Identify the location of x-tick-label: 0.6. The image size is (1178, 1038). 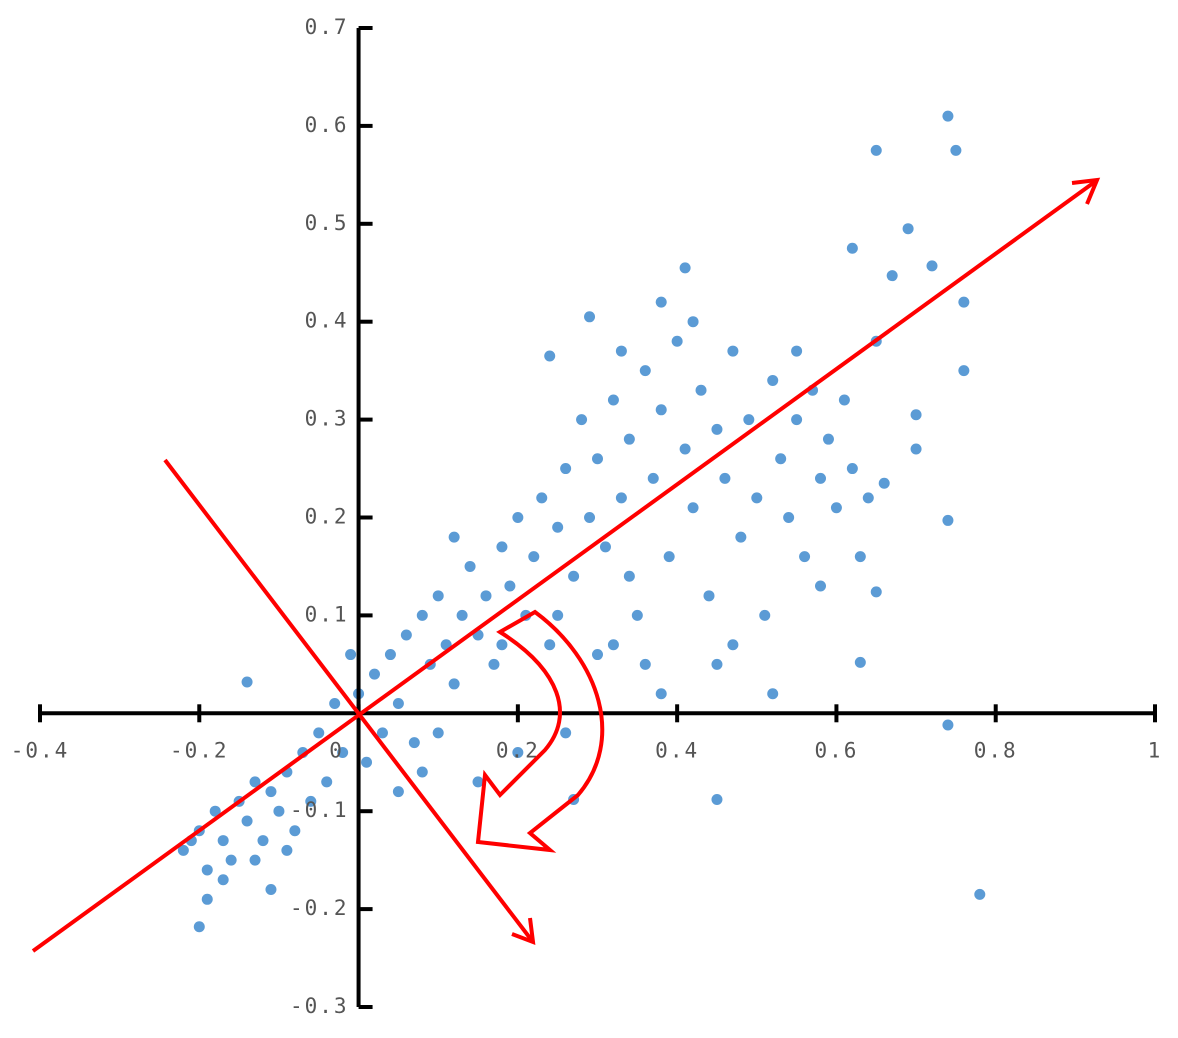
(836, 750).